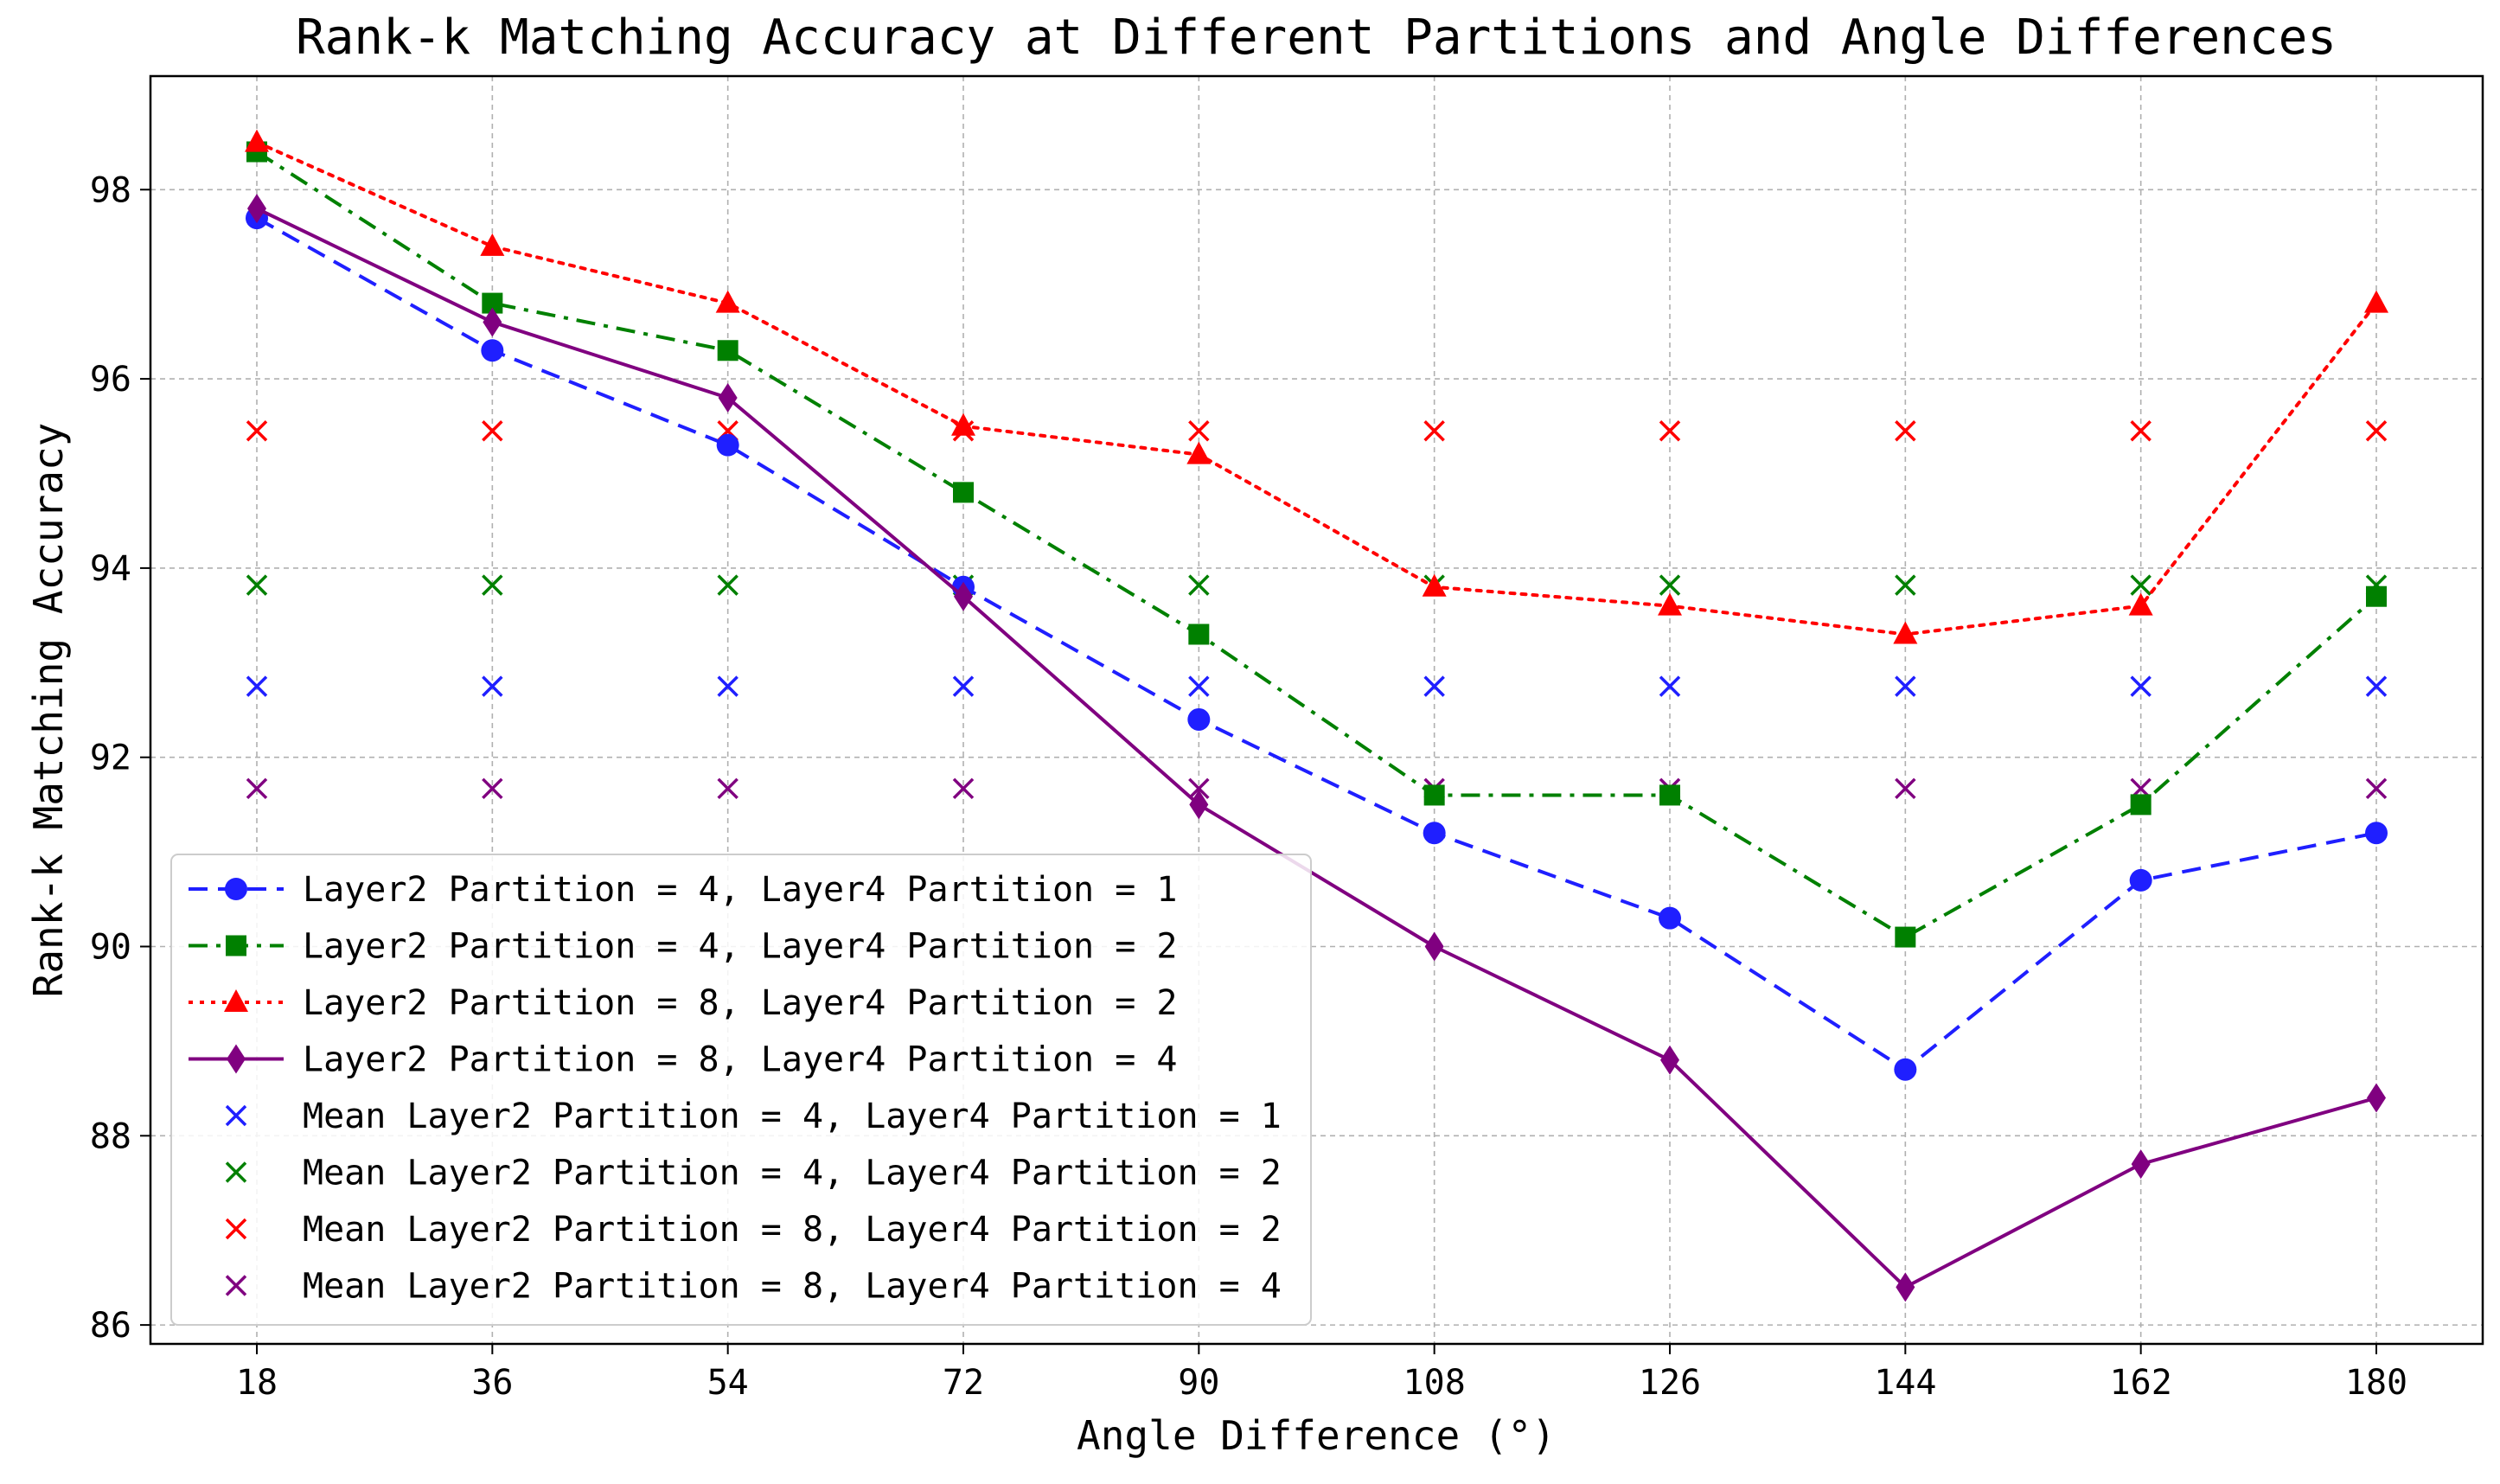 The width and height of the screenshot is (2500, 1484). Describe the element at coordinates (49, 710) in the screenshot. I see `y-axis-label: Rank-k Matching Accuracy` at that location.